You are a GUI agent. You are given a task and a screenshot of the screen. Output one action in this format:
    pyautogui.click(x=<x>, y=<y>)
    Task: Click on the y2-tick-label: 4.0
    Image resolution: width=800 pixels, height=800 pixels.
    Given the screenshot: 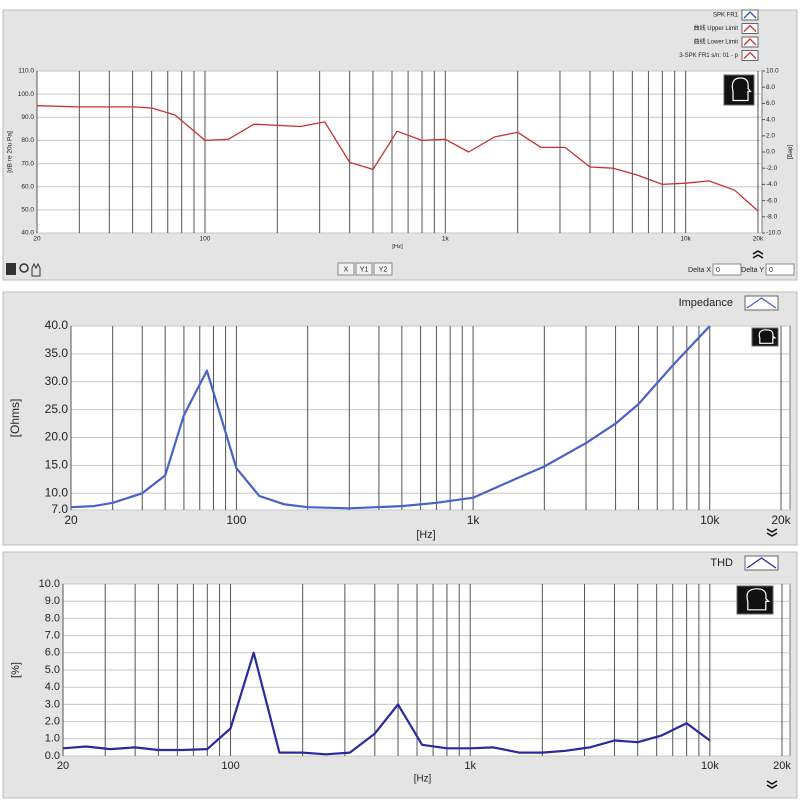 What is the action you would take?
    pyautogui.click(x=770, y=119)
    